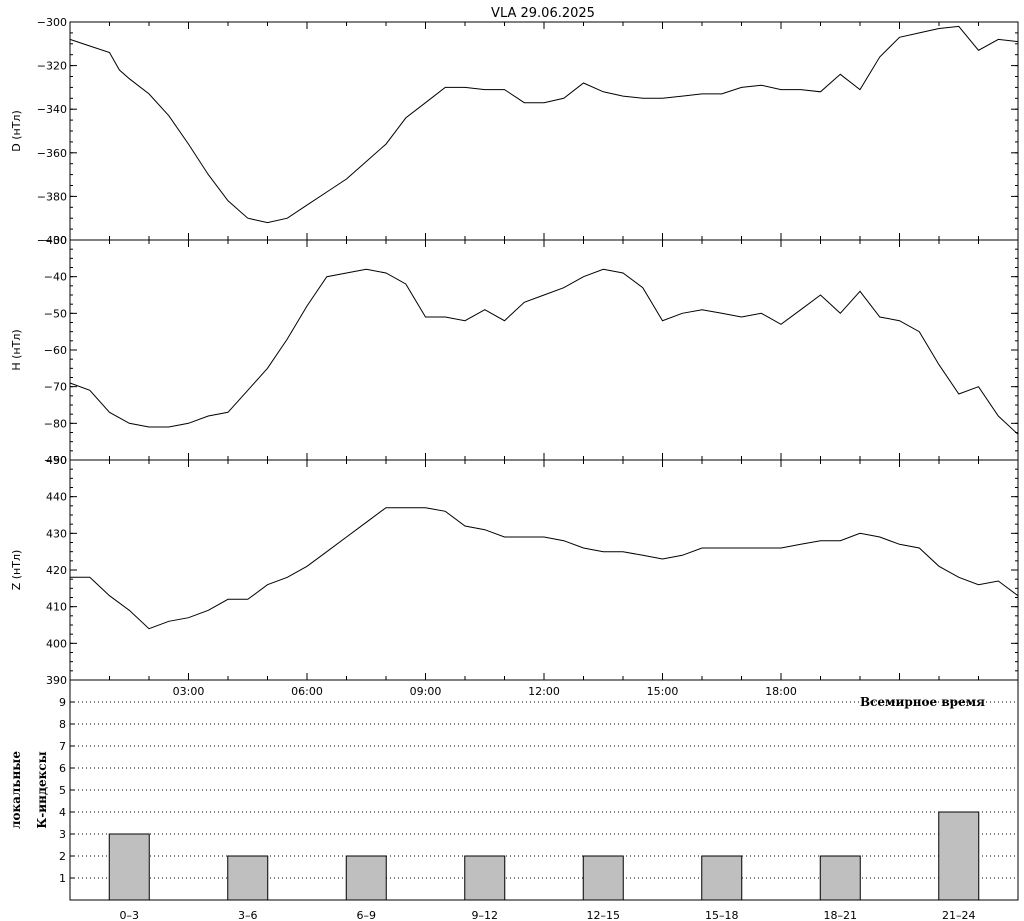 This screenshot has height=921, width=1024. What do you see at coordinates (62, 856) in the screenshot?
I see `y-tick-label: 2` at bounding box center [62, 856].